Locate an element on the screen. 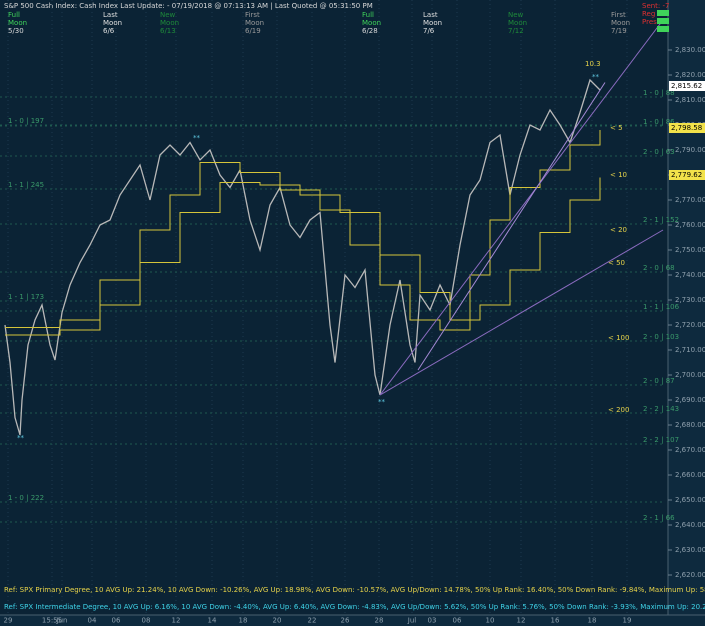 The height and width of the screenshot is (626, 705). moon-phase-date: 6/13 is located at coordinates (168, 31).